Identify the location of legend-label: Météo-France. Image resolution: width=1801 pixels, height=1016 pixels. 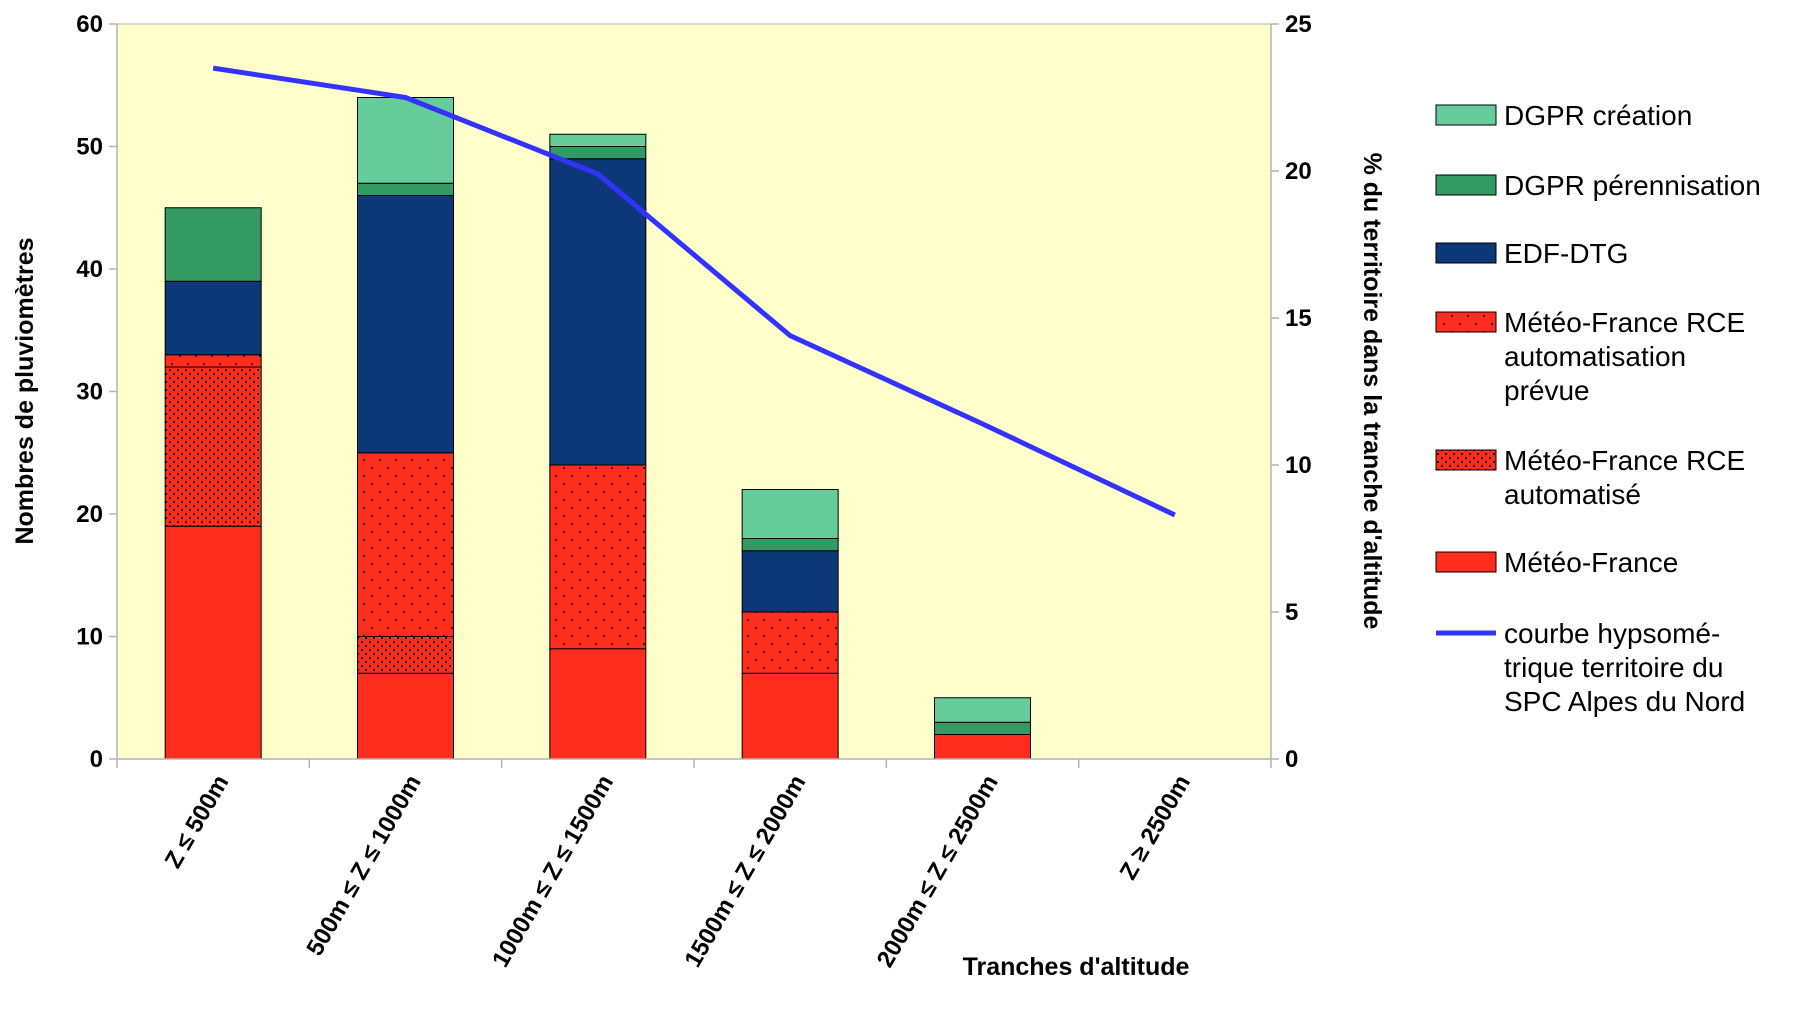
(1591, 562).